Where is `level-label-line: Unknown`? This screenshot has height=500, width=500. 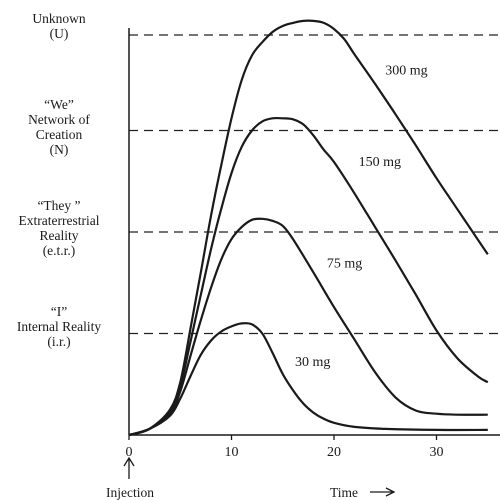
level-label-line: Unknown is located at coordinates (59, 18).